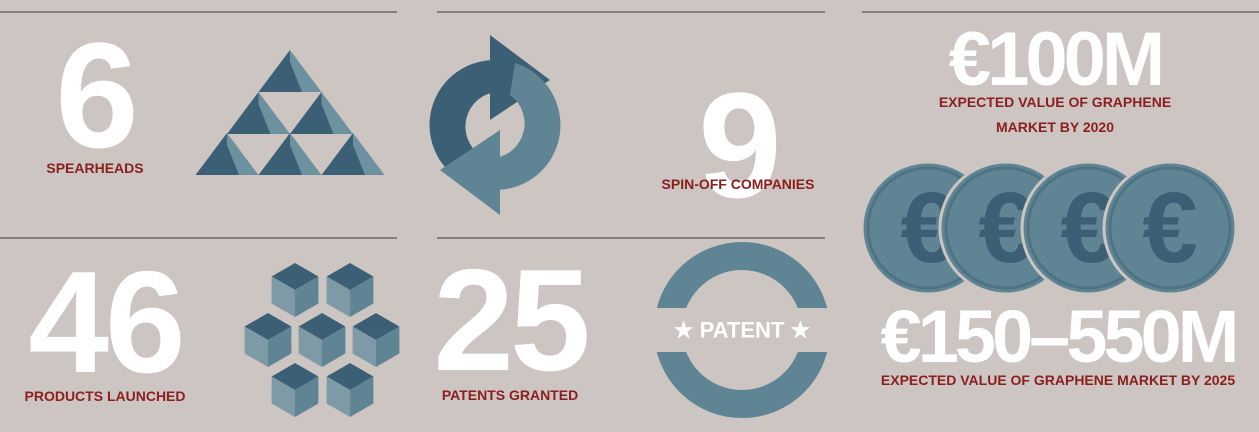  I want to click on stat-value: 46, so click(106, 322).